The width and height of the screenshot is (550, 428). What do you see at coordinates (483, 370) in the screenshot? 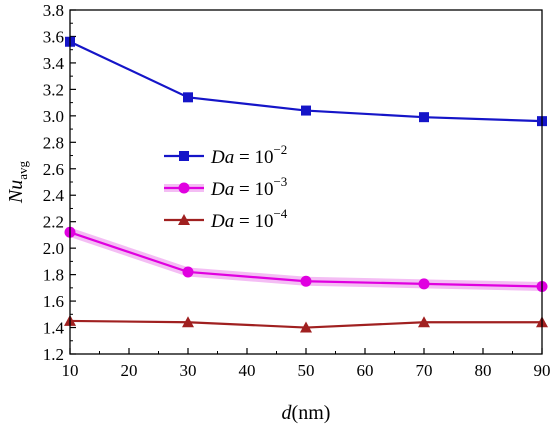
I see `x-tick-label: 80` at bounding box center [483, 370].